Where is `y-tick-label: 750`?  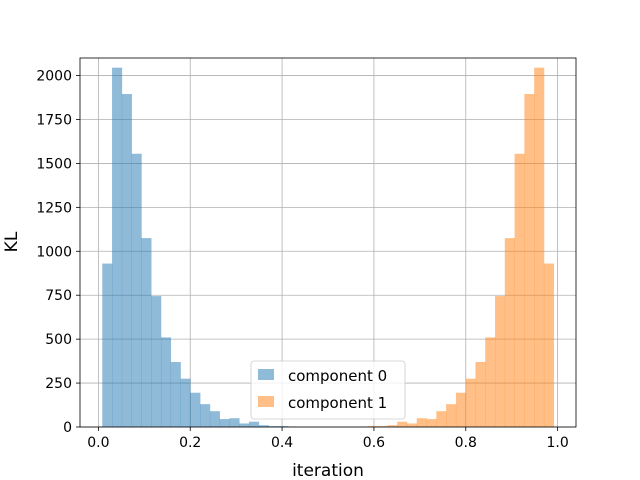 y-tick-label: 750 is located at coordinates (58, 296).